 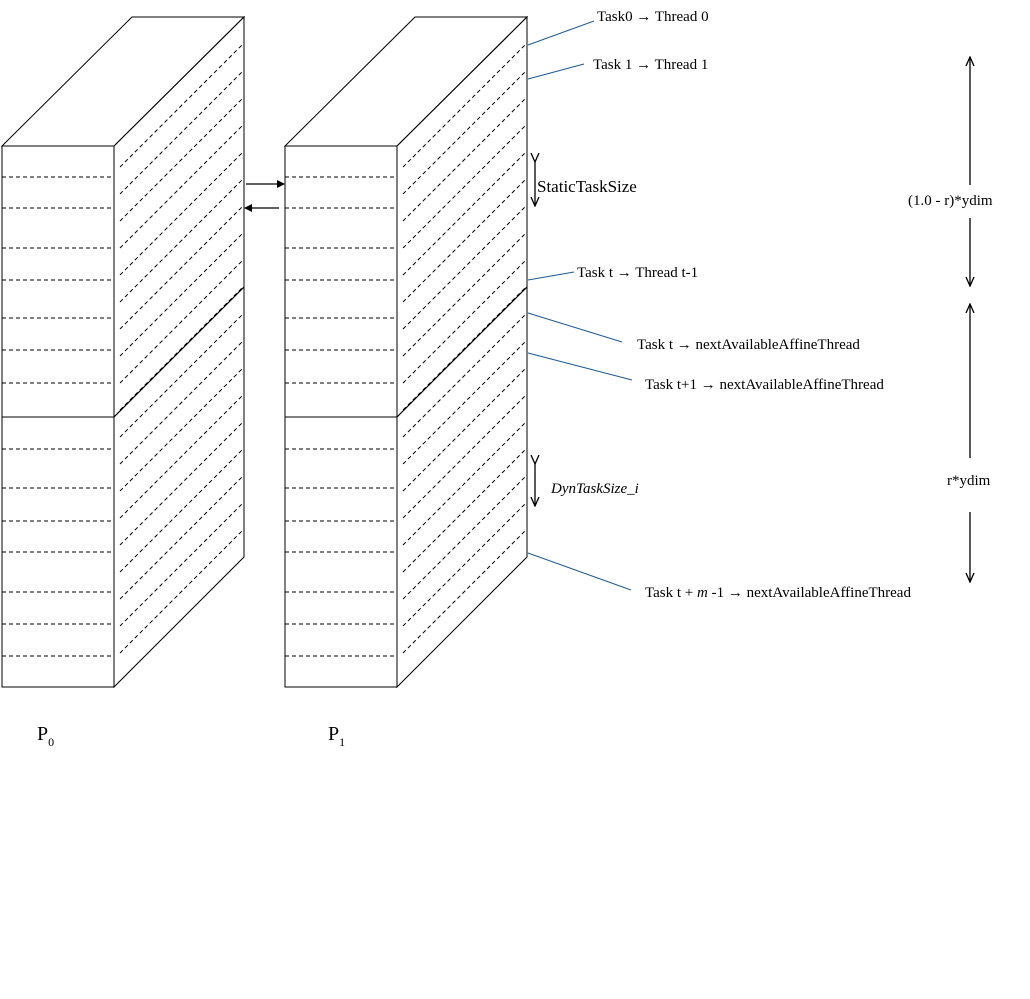 I want to click on label-task-t1-affine: Task t+1 → nextAvailableAffineThread, so click(x=764, y=385).